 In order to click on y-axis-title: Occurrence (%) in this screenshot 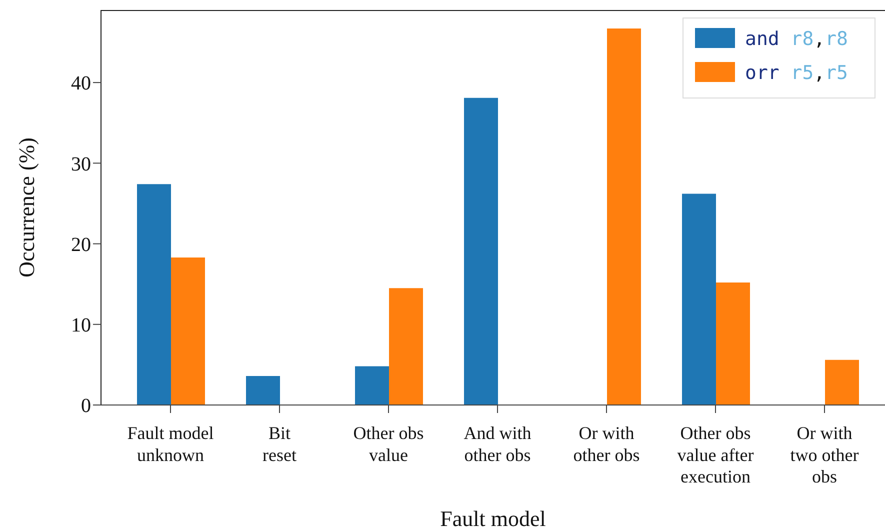, I will do `click(26, 208)`.